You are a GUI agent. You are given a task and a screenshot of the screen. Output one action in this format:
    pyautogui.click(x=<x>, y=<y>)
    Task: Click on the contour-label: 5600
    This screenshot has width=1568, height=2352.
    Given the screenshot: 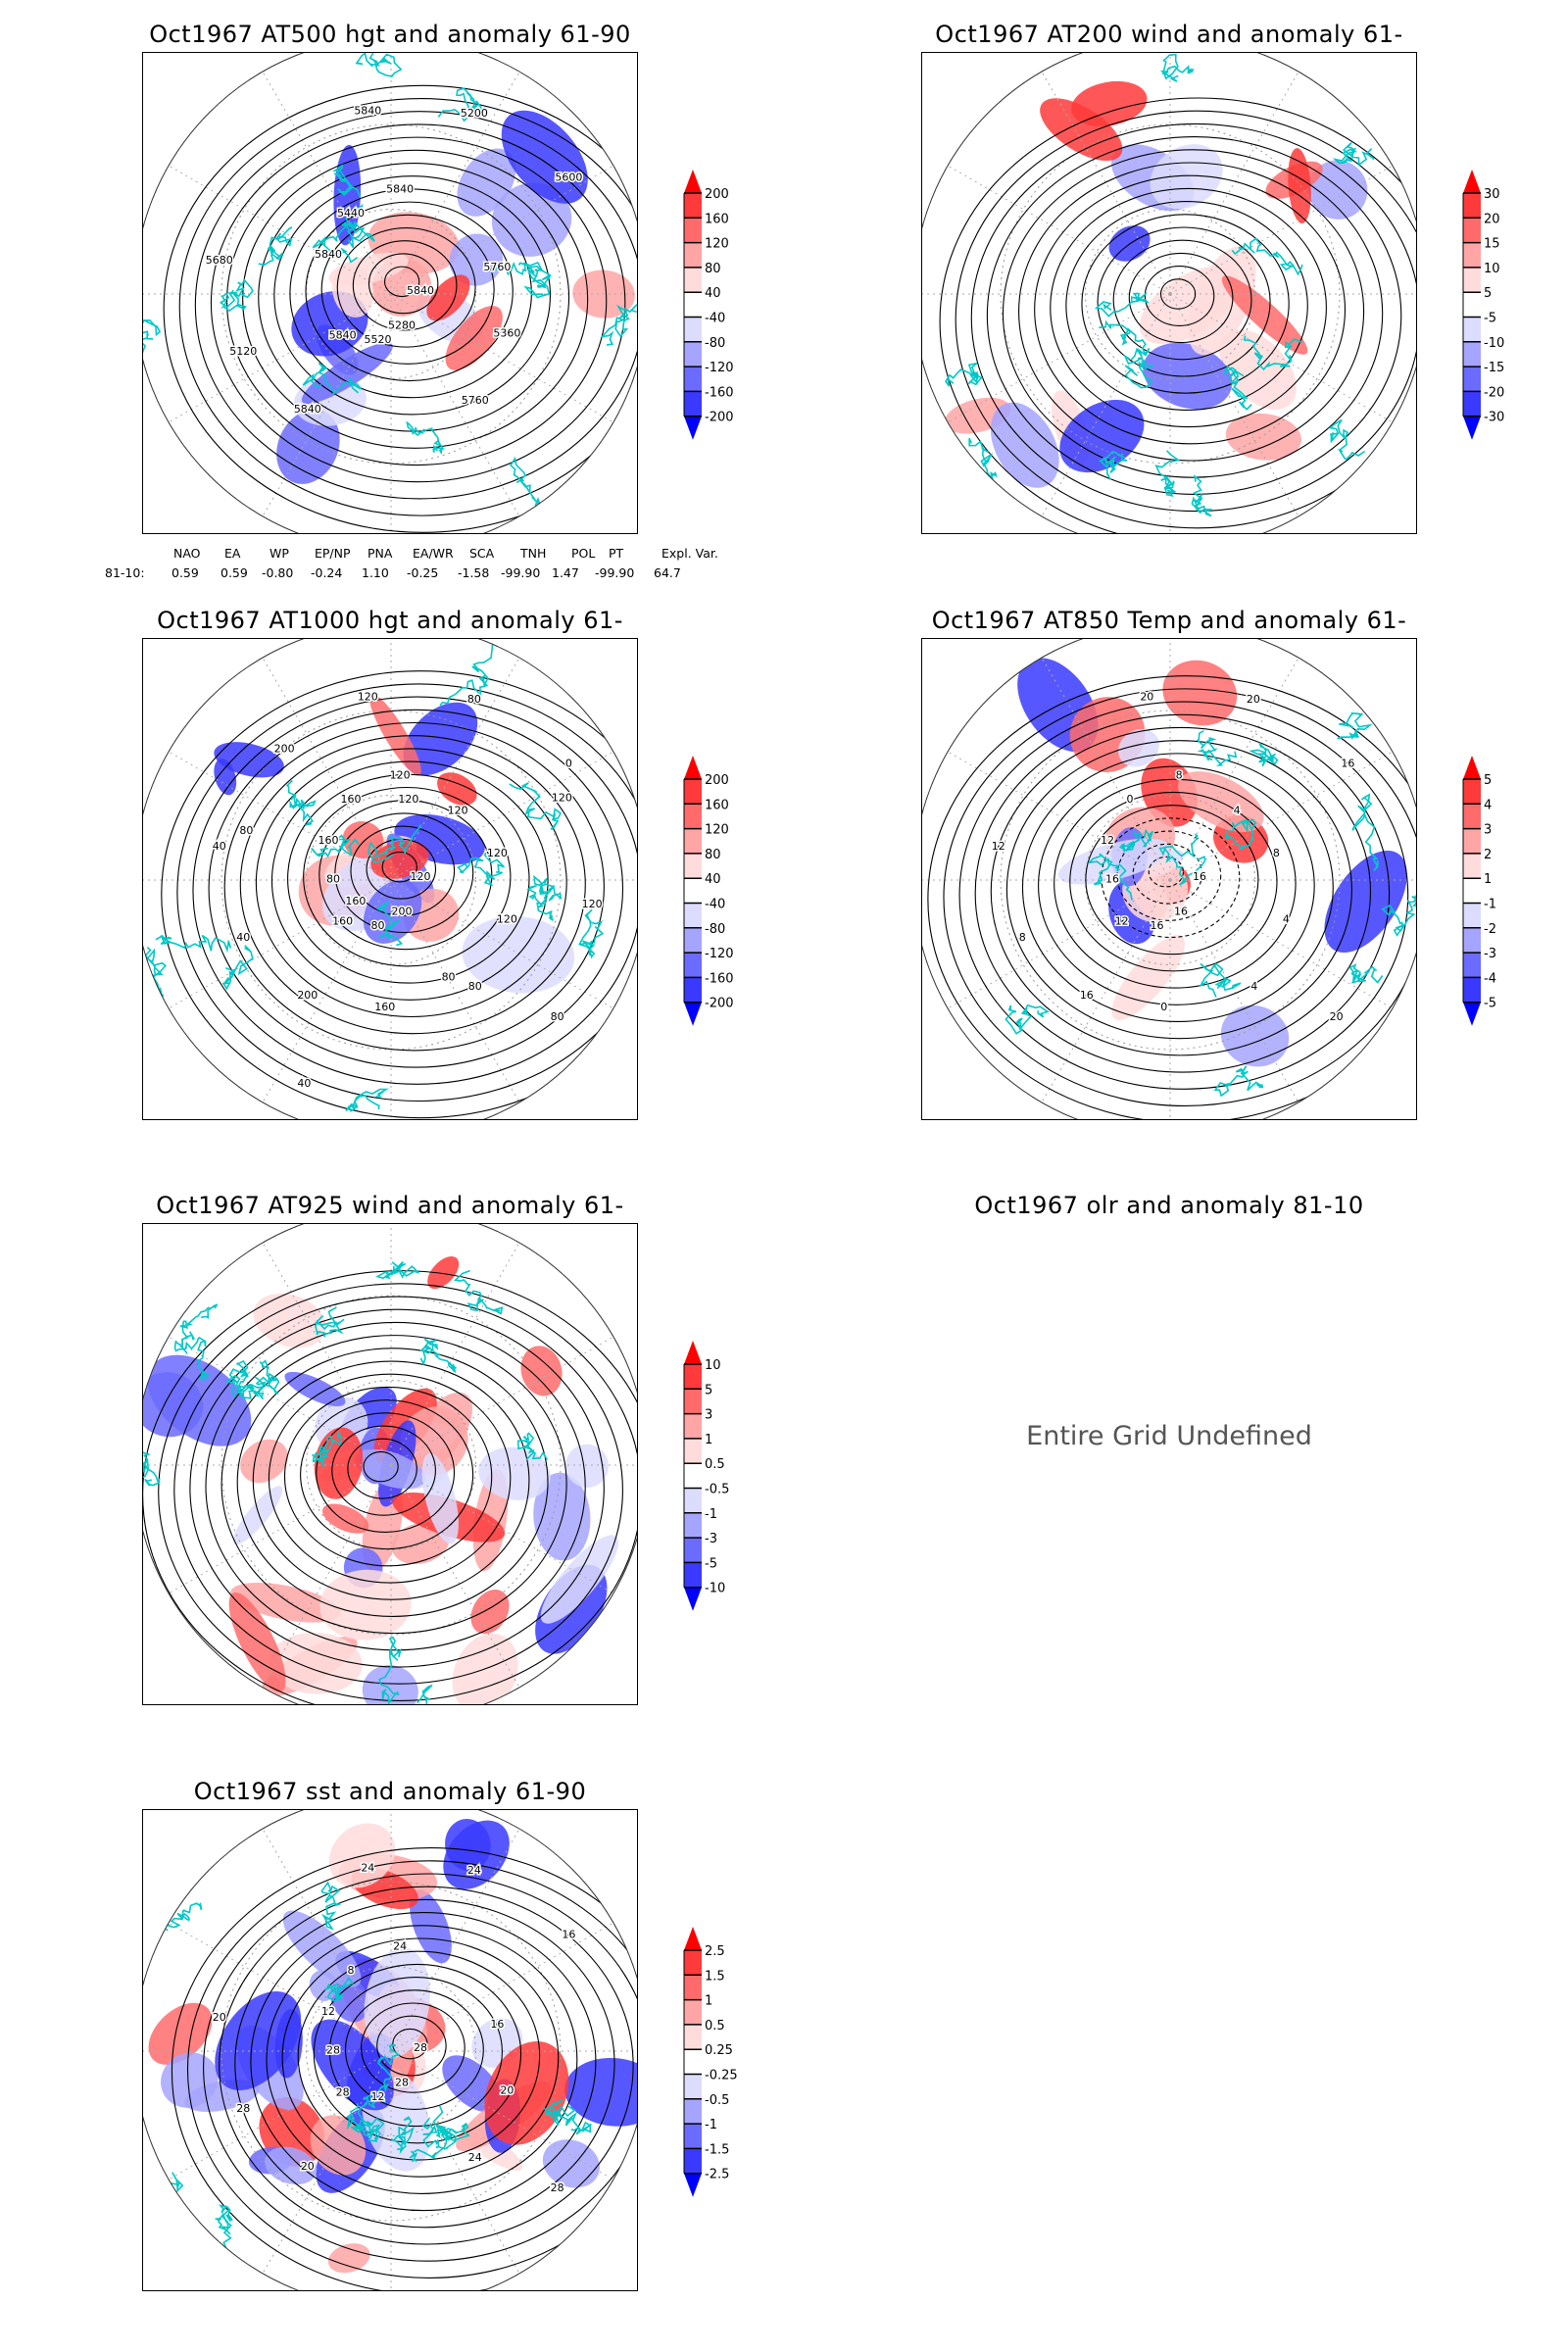 What is the action you would take?
    pyautogui.click(x=568, y=178)
    